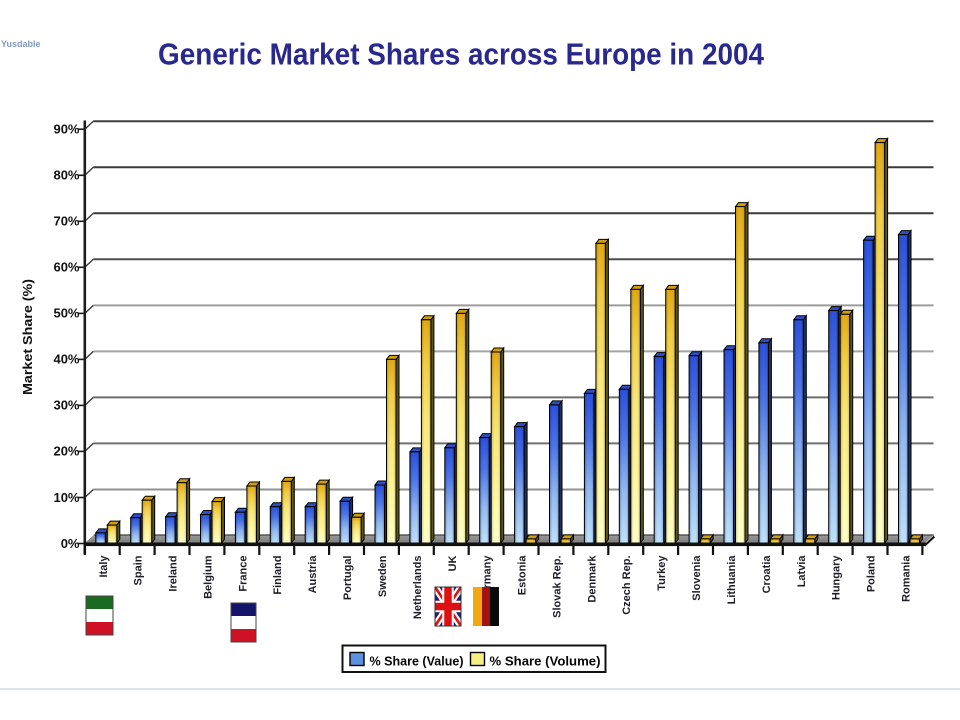 Image resolution: width=960 pixels, height=720 pixels. What do you see at coordinates (417, 661) in the screenshot?
I see `svg-text: % Share (Value)` at bounding box center [417, 661].